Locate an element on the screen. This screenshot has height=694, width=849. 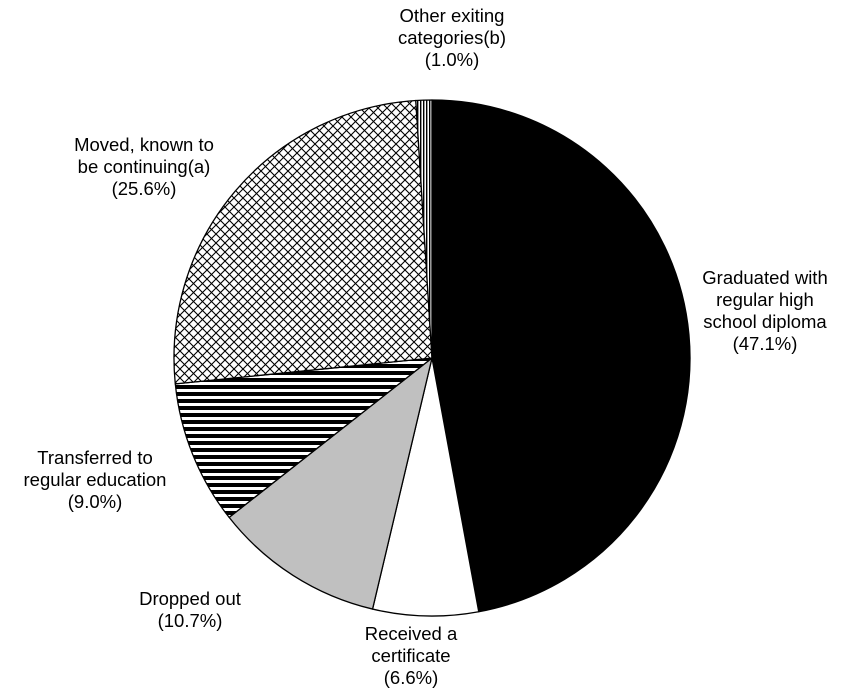
slice-label-line: Other exiting is located at coordinates (452, 15).